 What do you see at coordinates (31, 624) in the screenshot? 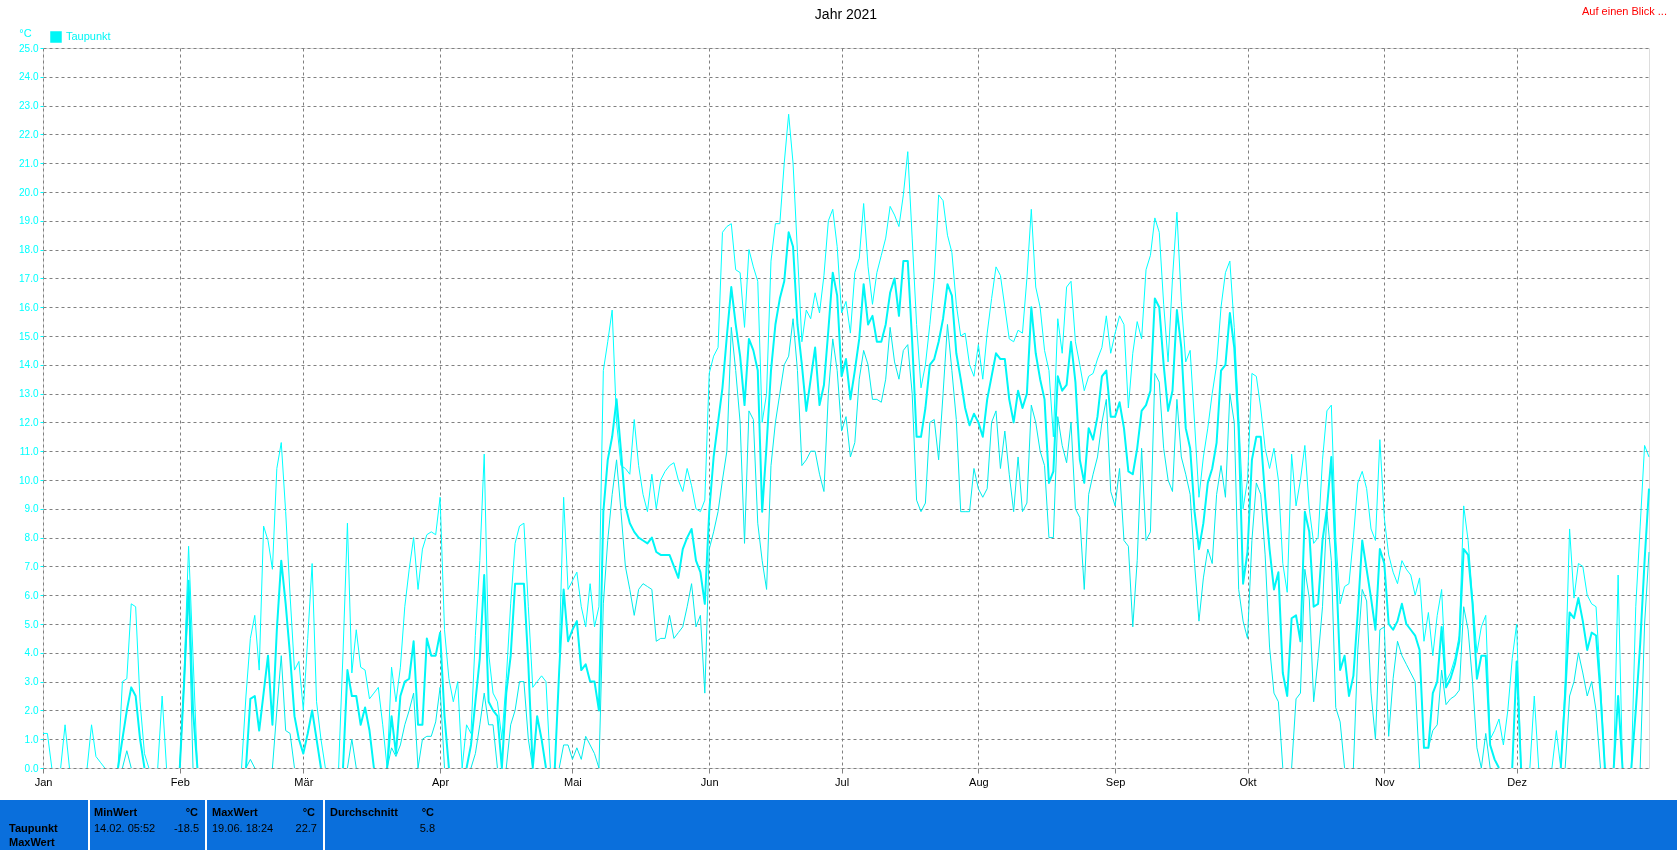
I see `y-tick-label: 5.0` at bounding box center [31, 624].